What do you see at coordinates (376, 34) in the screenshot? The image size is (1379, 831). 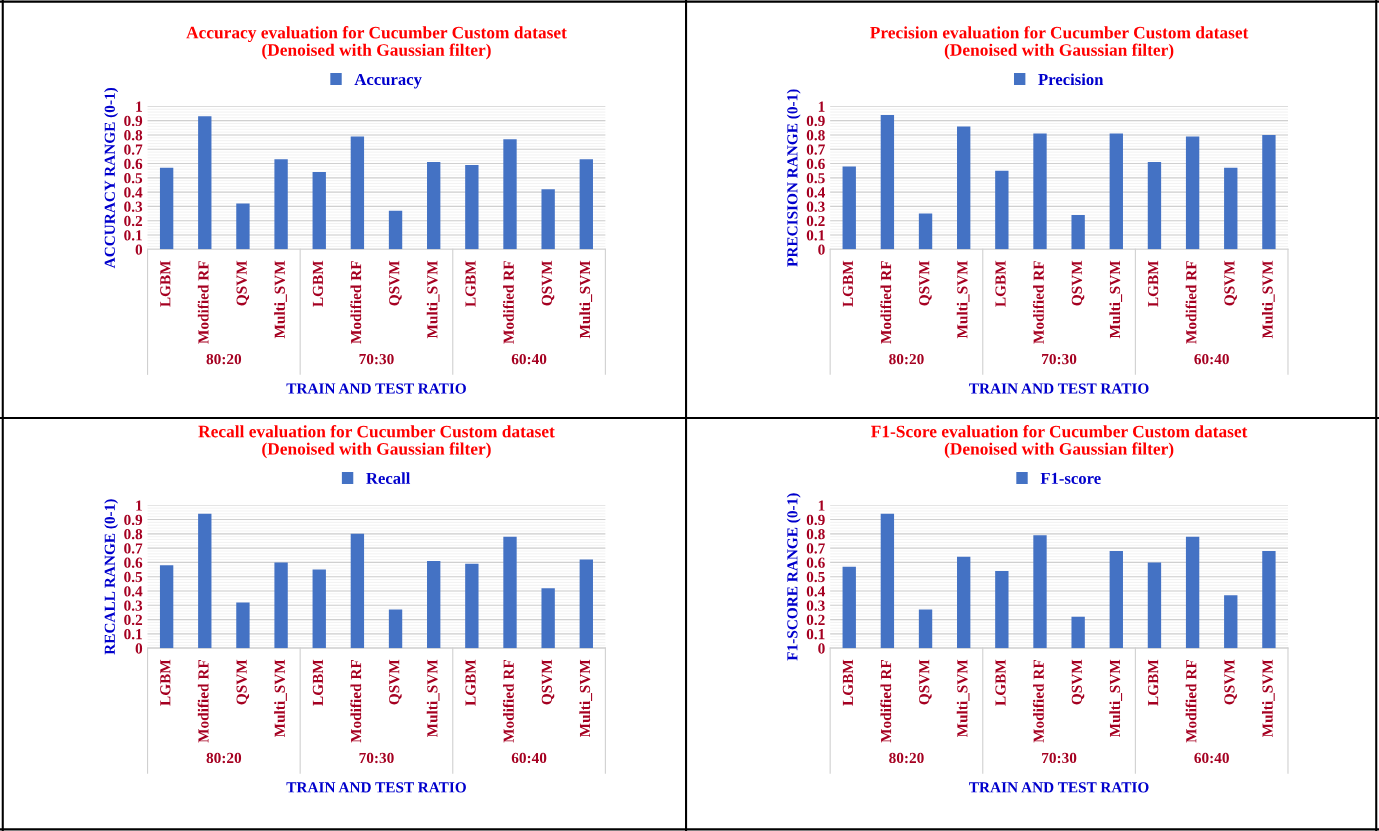 I see `chart-title: Accuracy evaluation for Cucumber Custom dataset` at bounding box center [376, 34].